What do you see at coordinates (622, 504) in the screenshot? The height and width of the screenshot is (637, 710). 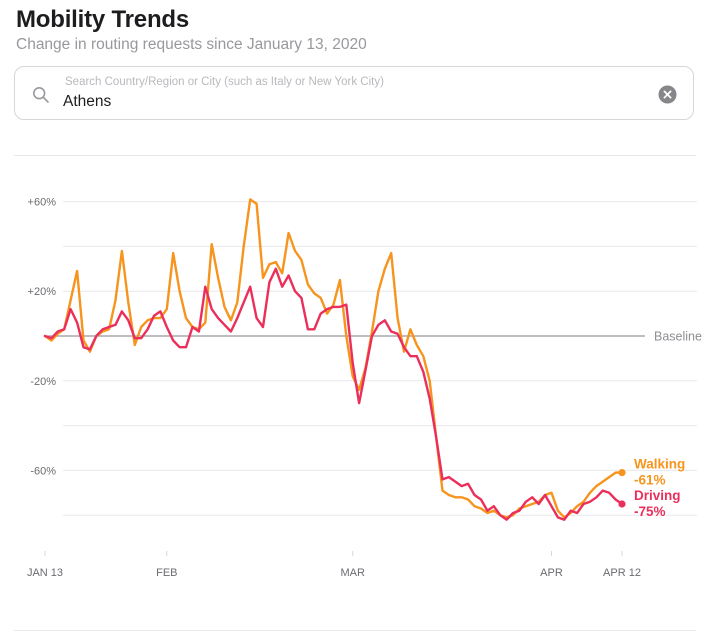 I see `driving-end-dot` at bounding box center [622, 504].